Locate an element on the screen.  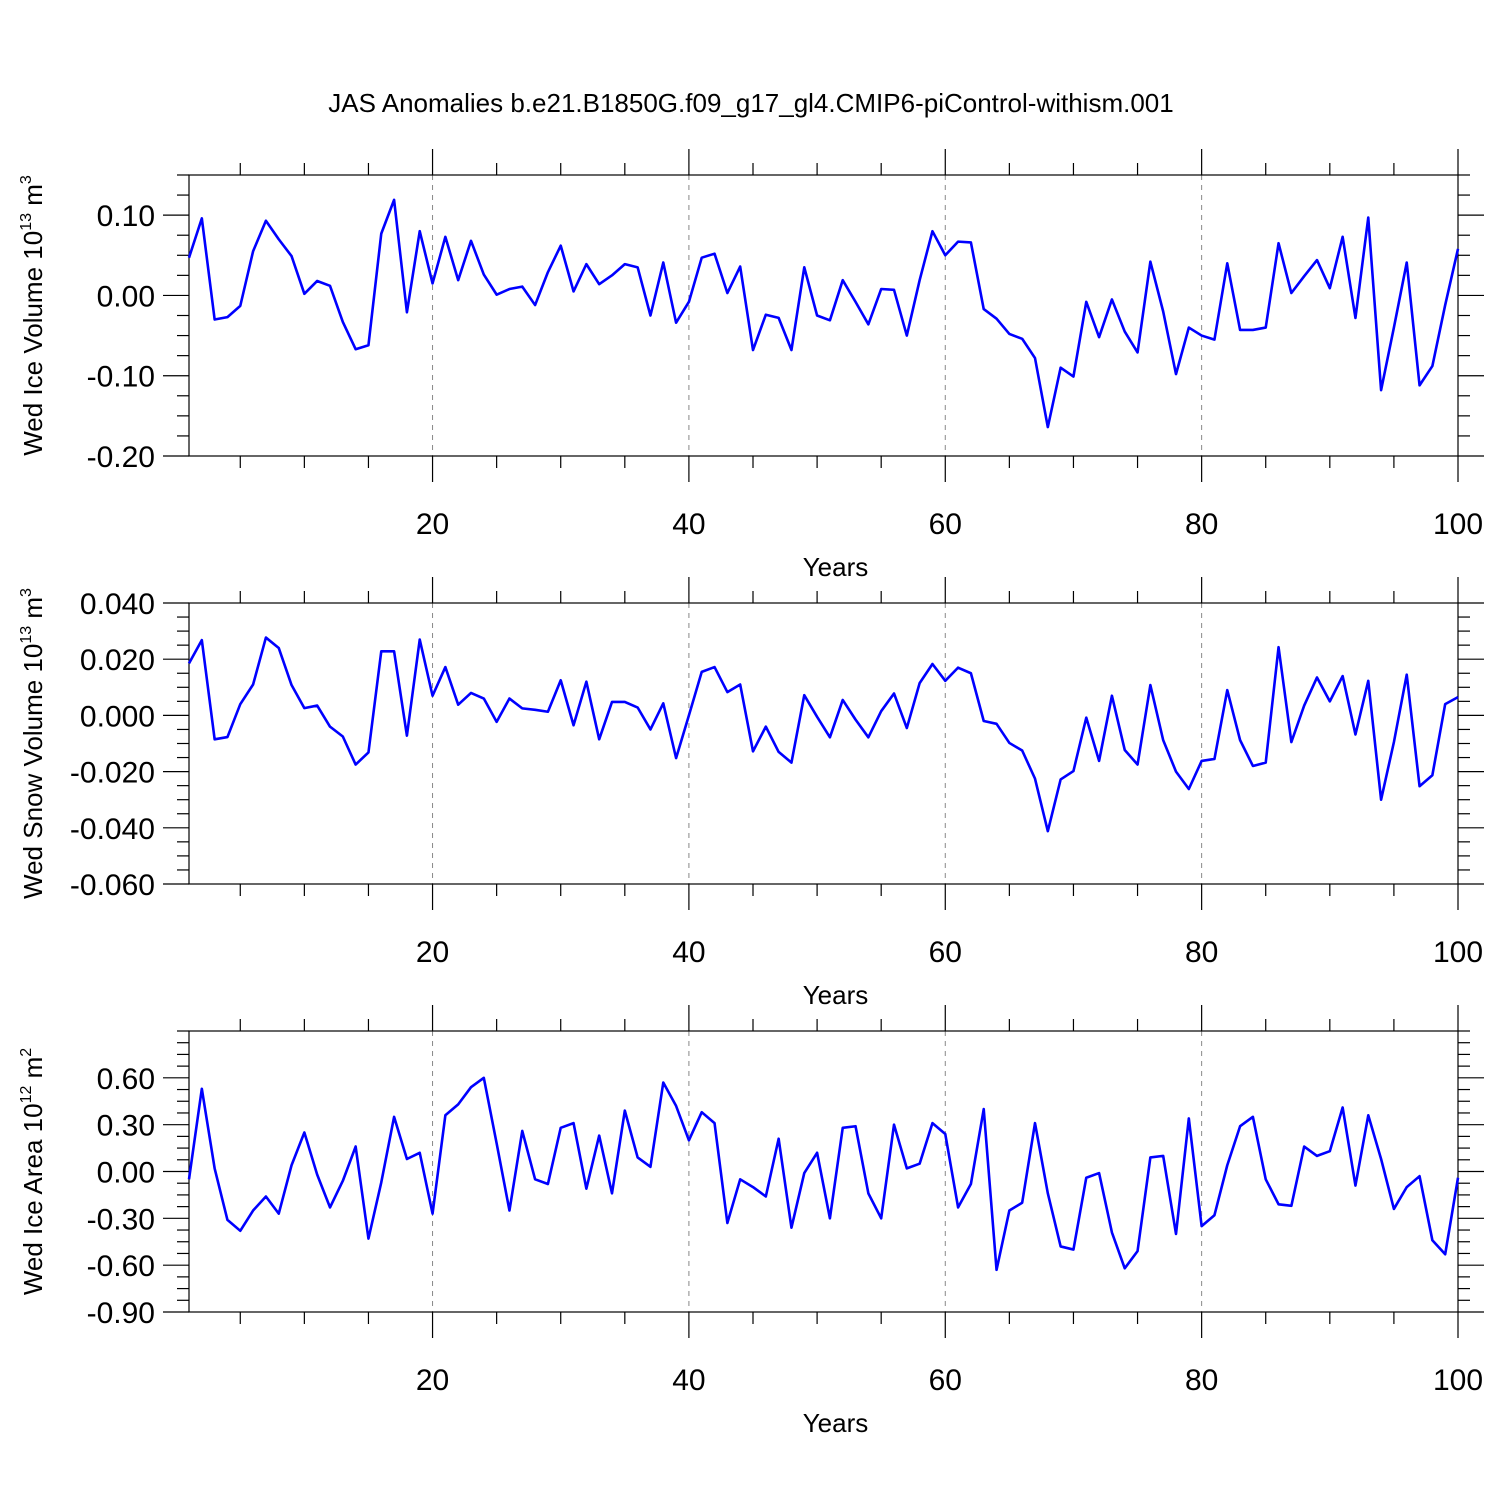
y-axis-label: Wed Snow Volume 1013 m3 is located at coordinates (33, 743).